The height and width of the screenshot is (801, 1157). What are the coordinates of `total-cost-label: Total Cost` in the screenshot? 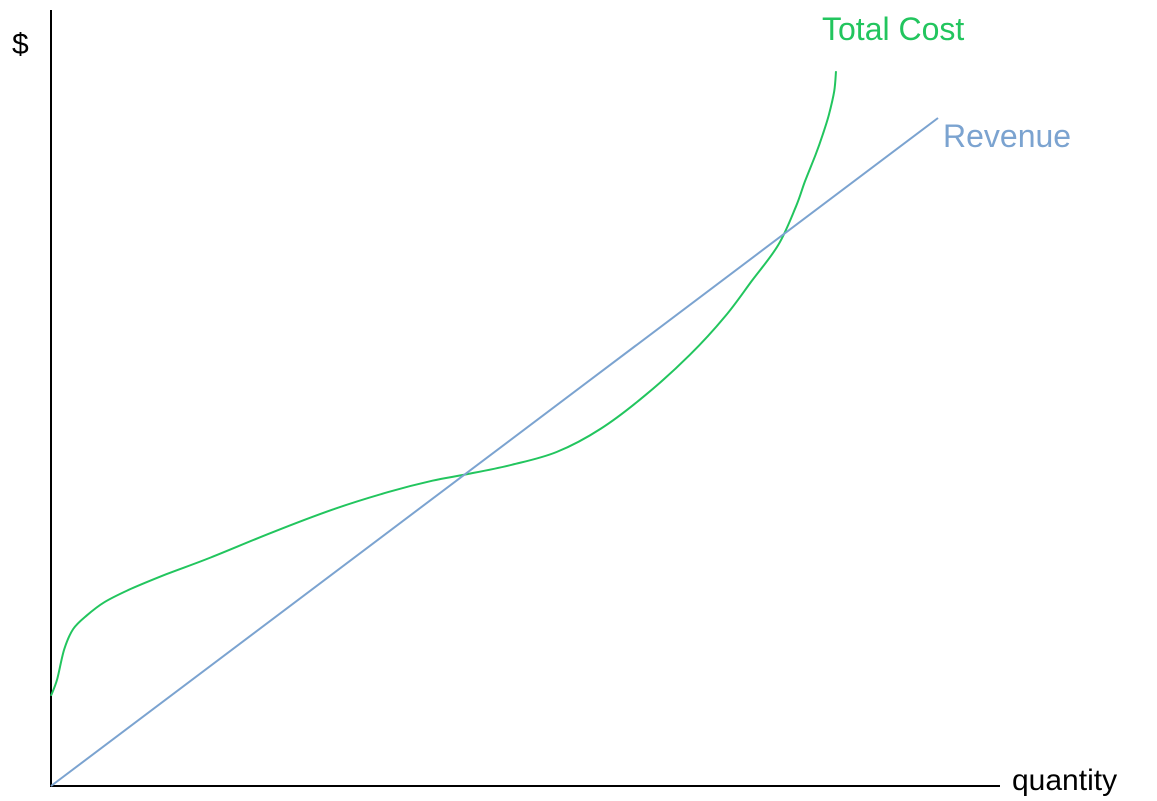 It's located at (893, 29).